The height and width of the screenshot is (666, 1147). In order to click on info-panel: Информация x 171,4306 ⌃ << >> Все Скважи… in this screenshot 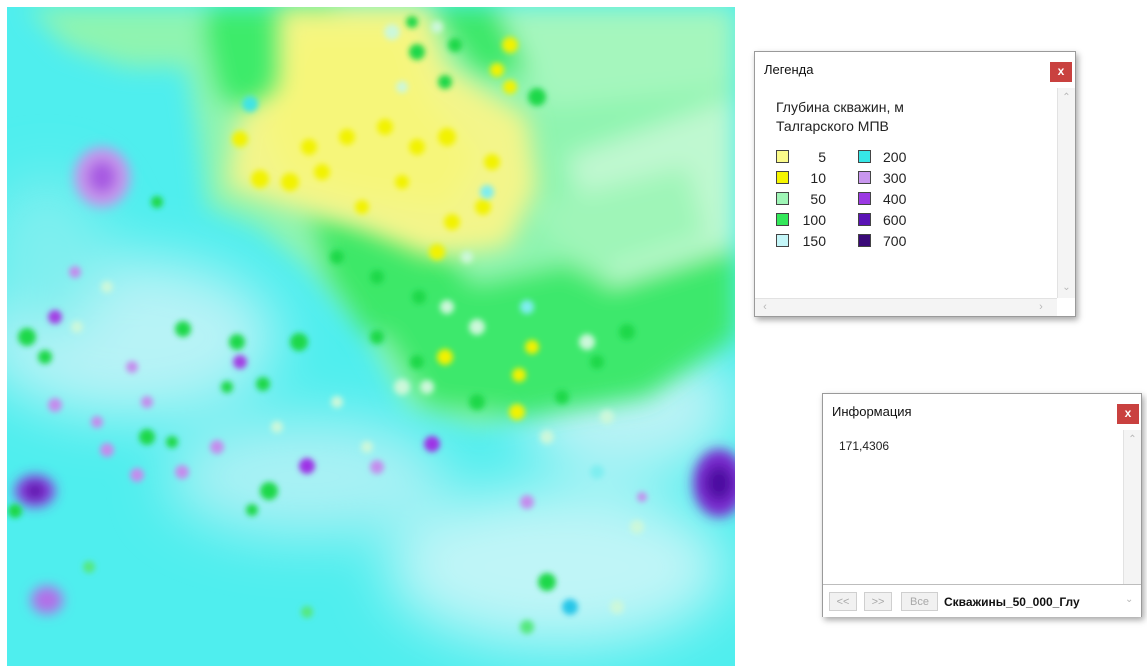, I will do `click(982, 505)`.